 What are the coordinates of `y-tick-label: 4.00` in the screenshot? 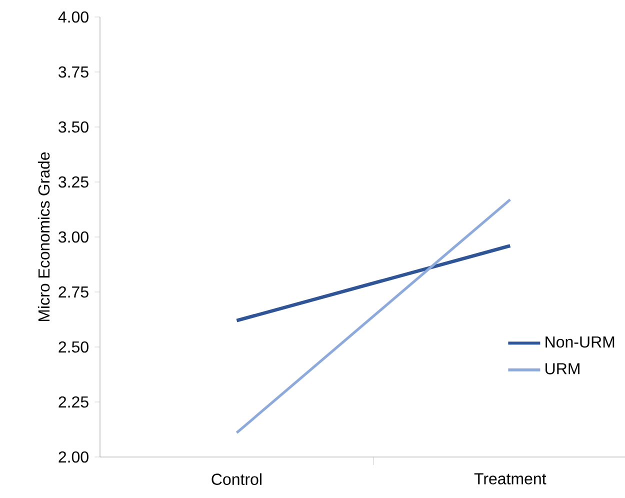 It's located at (73, 17).